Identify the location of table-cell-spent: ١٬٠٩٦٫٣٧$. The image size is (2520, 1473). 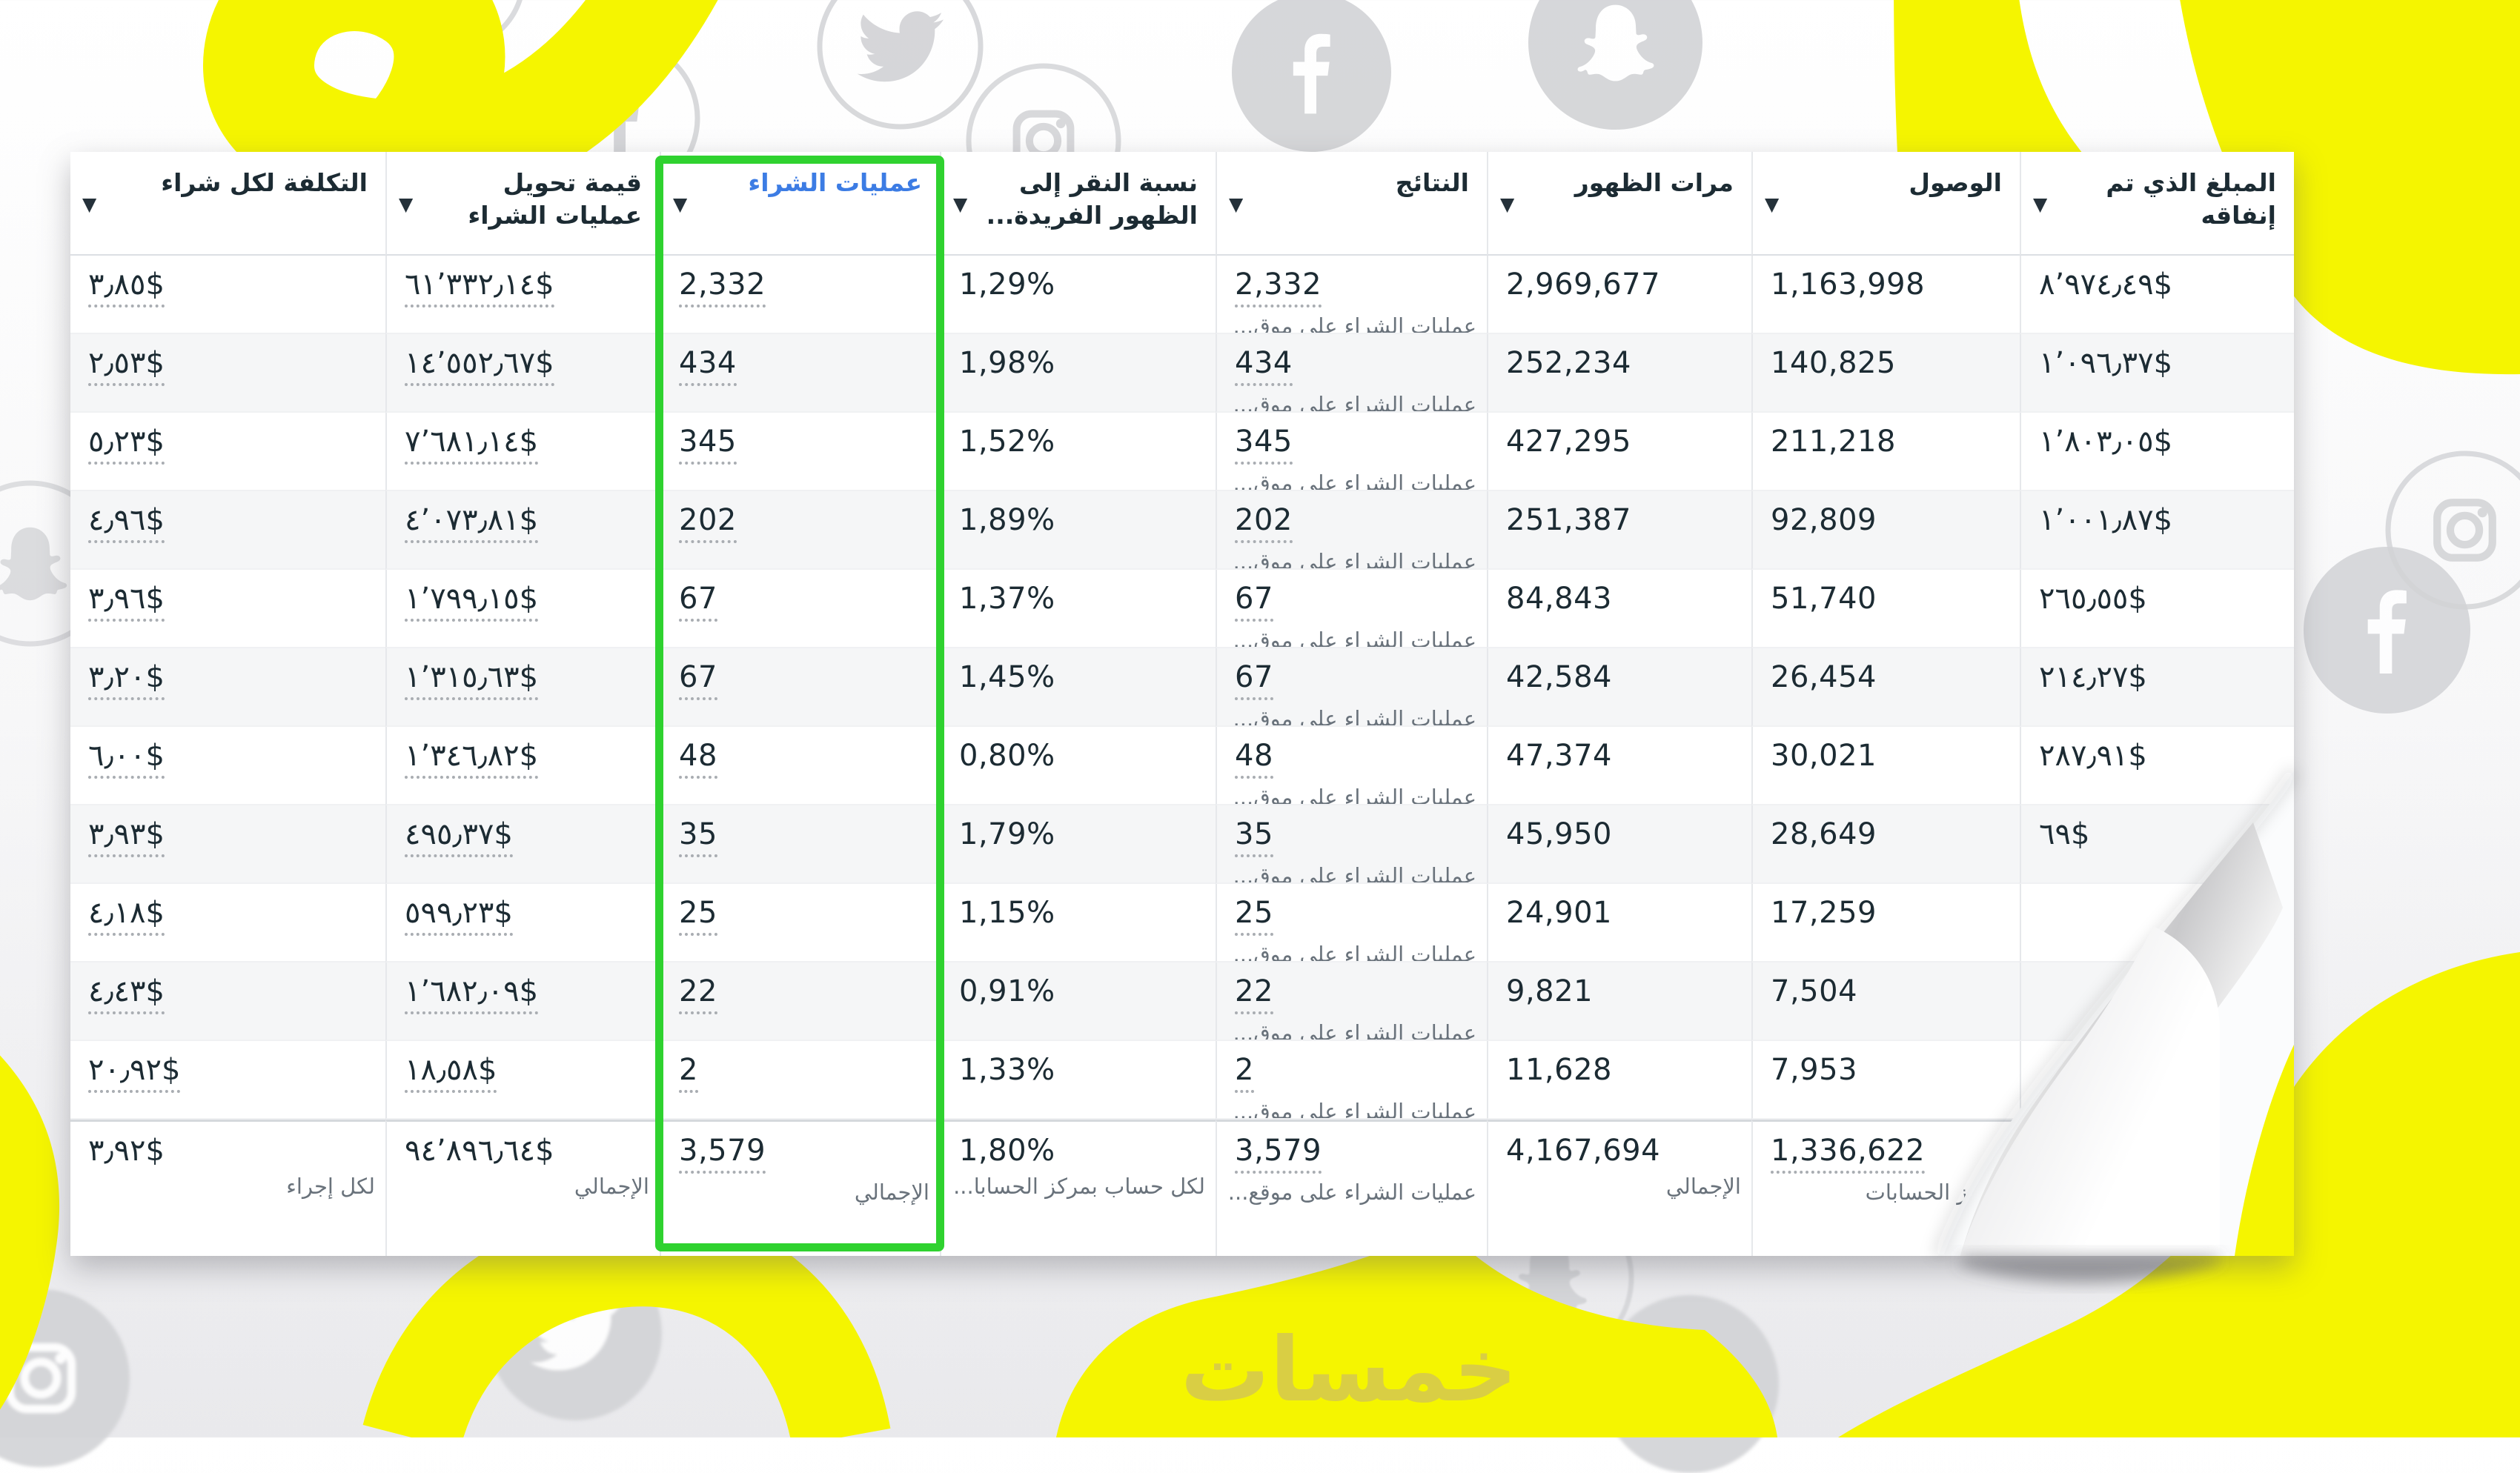
(2157, 373).